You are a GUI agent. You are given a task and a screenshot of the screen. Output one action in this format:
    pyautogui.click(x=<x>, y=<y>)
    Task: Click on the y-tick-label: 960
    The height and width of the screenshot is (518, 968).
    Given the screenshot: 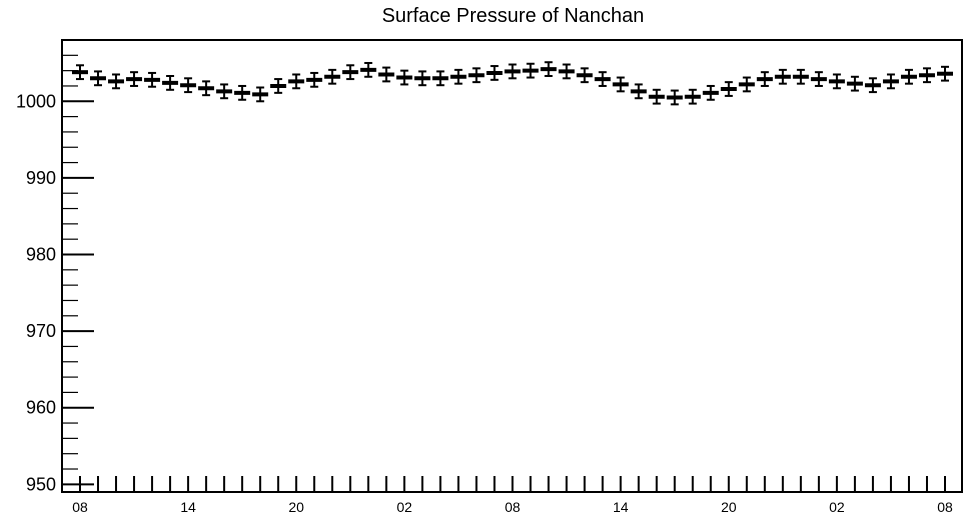 What is the action you would take?
    pyautogui.click(x=41, y=408)
    